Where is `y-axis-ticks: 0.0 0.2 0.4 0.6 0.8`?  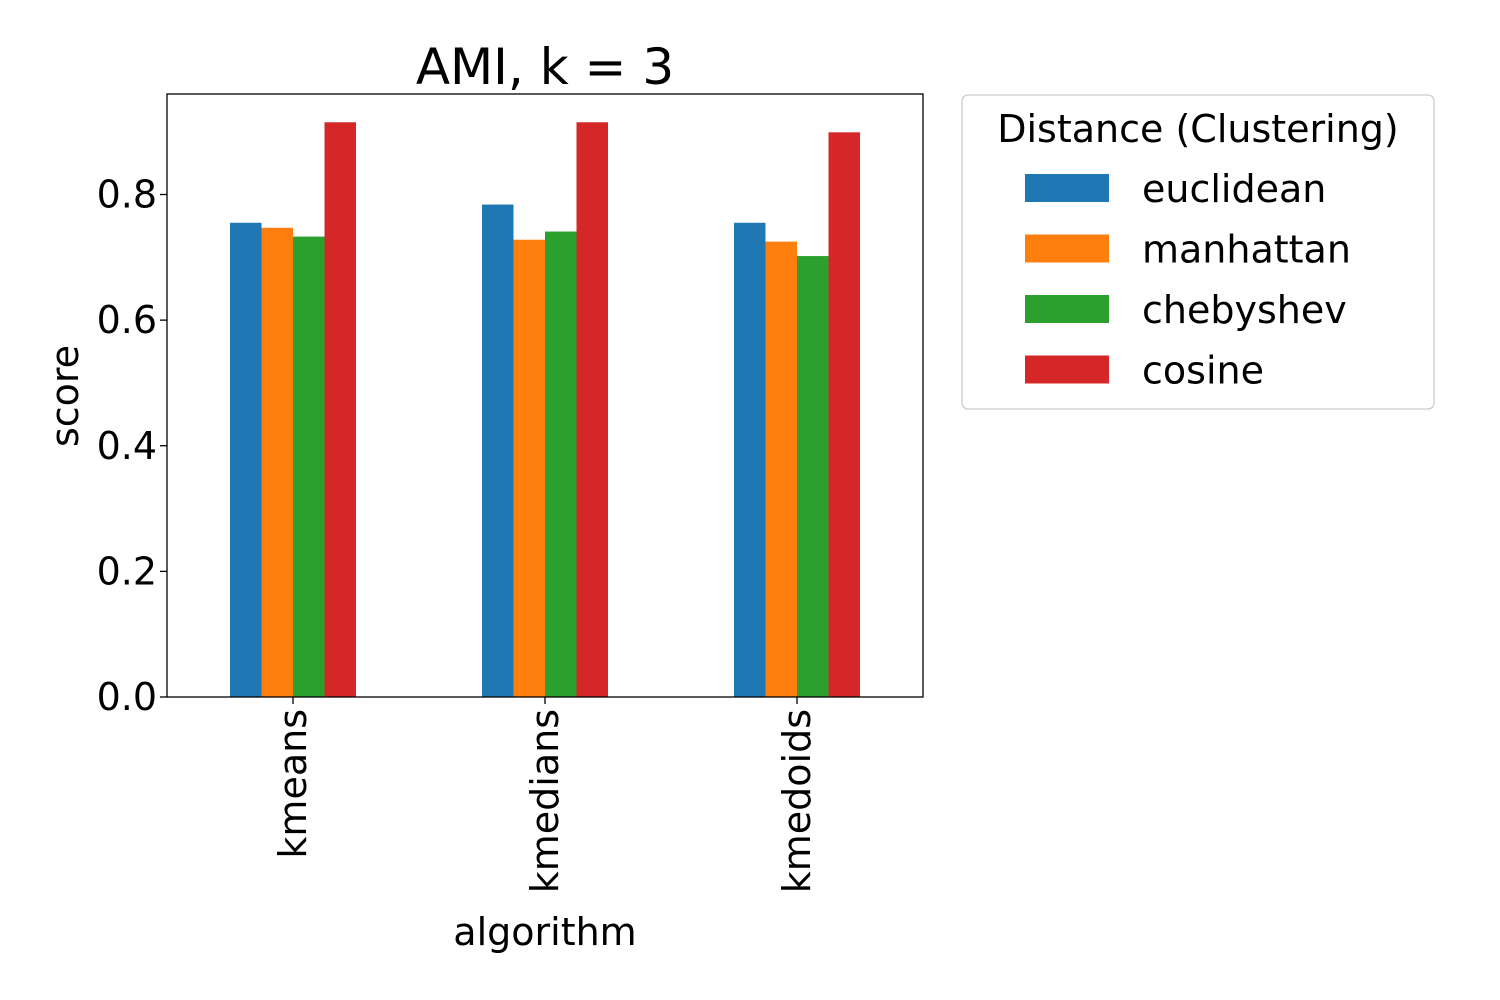 y-axis-ticks: 0.0 0.2 0.4 0.6 0.8 is located at coordinates (132, 446).